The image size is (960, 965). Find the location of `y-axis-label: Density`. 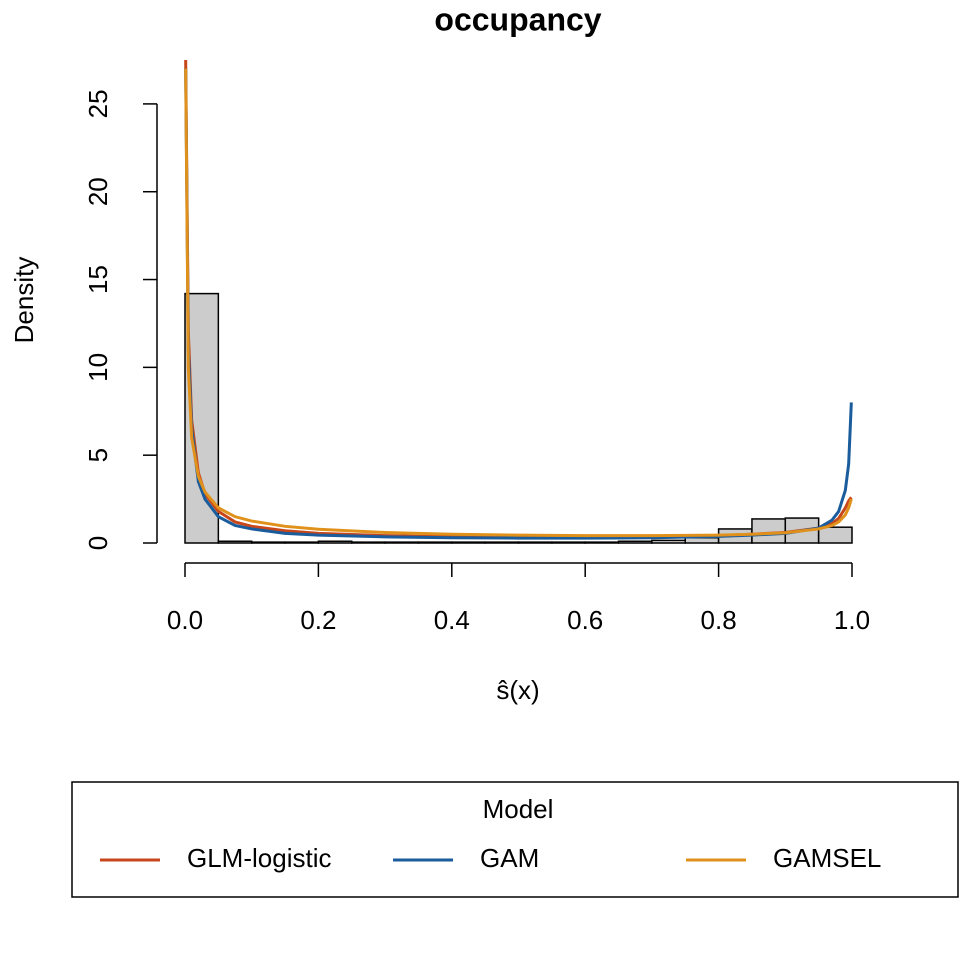

y-axis-label: Density is located at coordinates (24, 300).